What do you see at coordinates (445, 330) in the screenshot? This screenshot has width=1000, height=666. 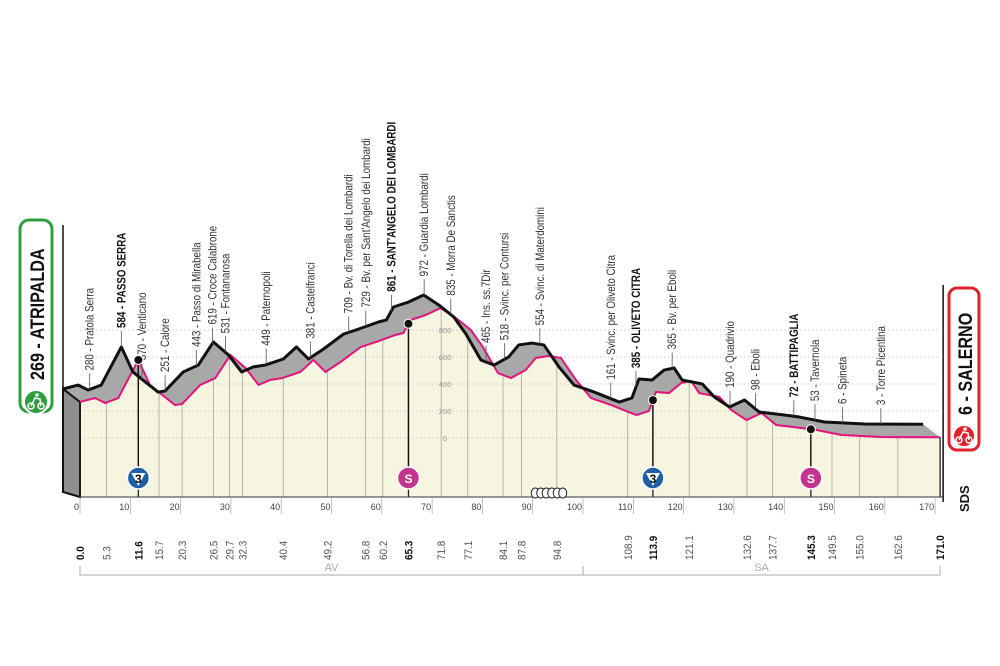 I see `elevation-tick-label: 800` at bounding box center [445, 330].